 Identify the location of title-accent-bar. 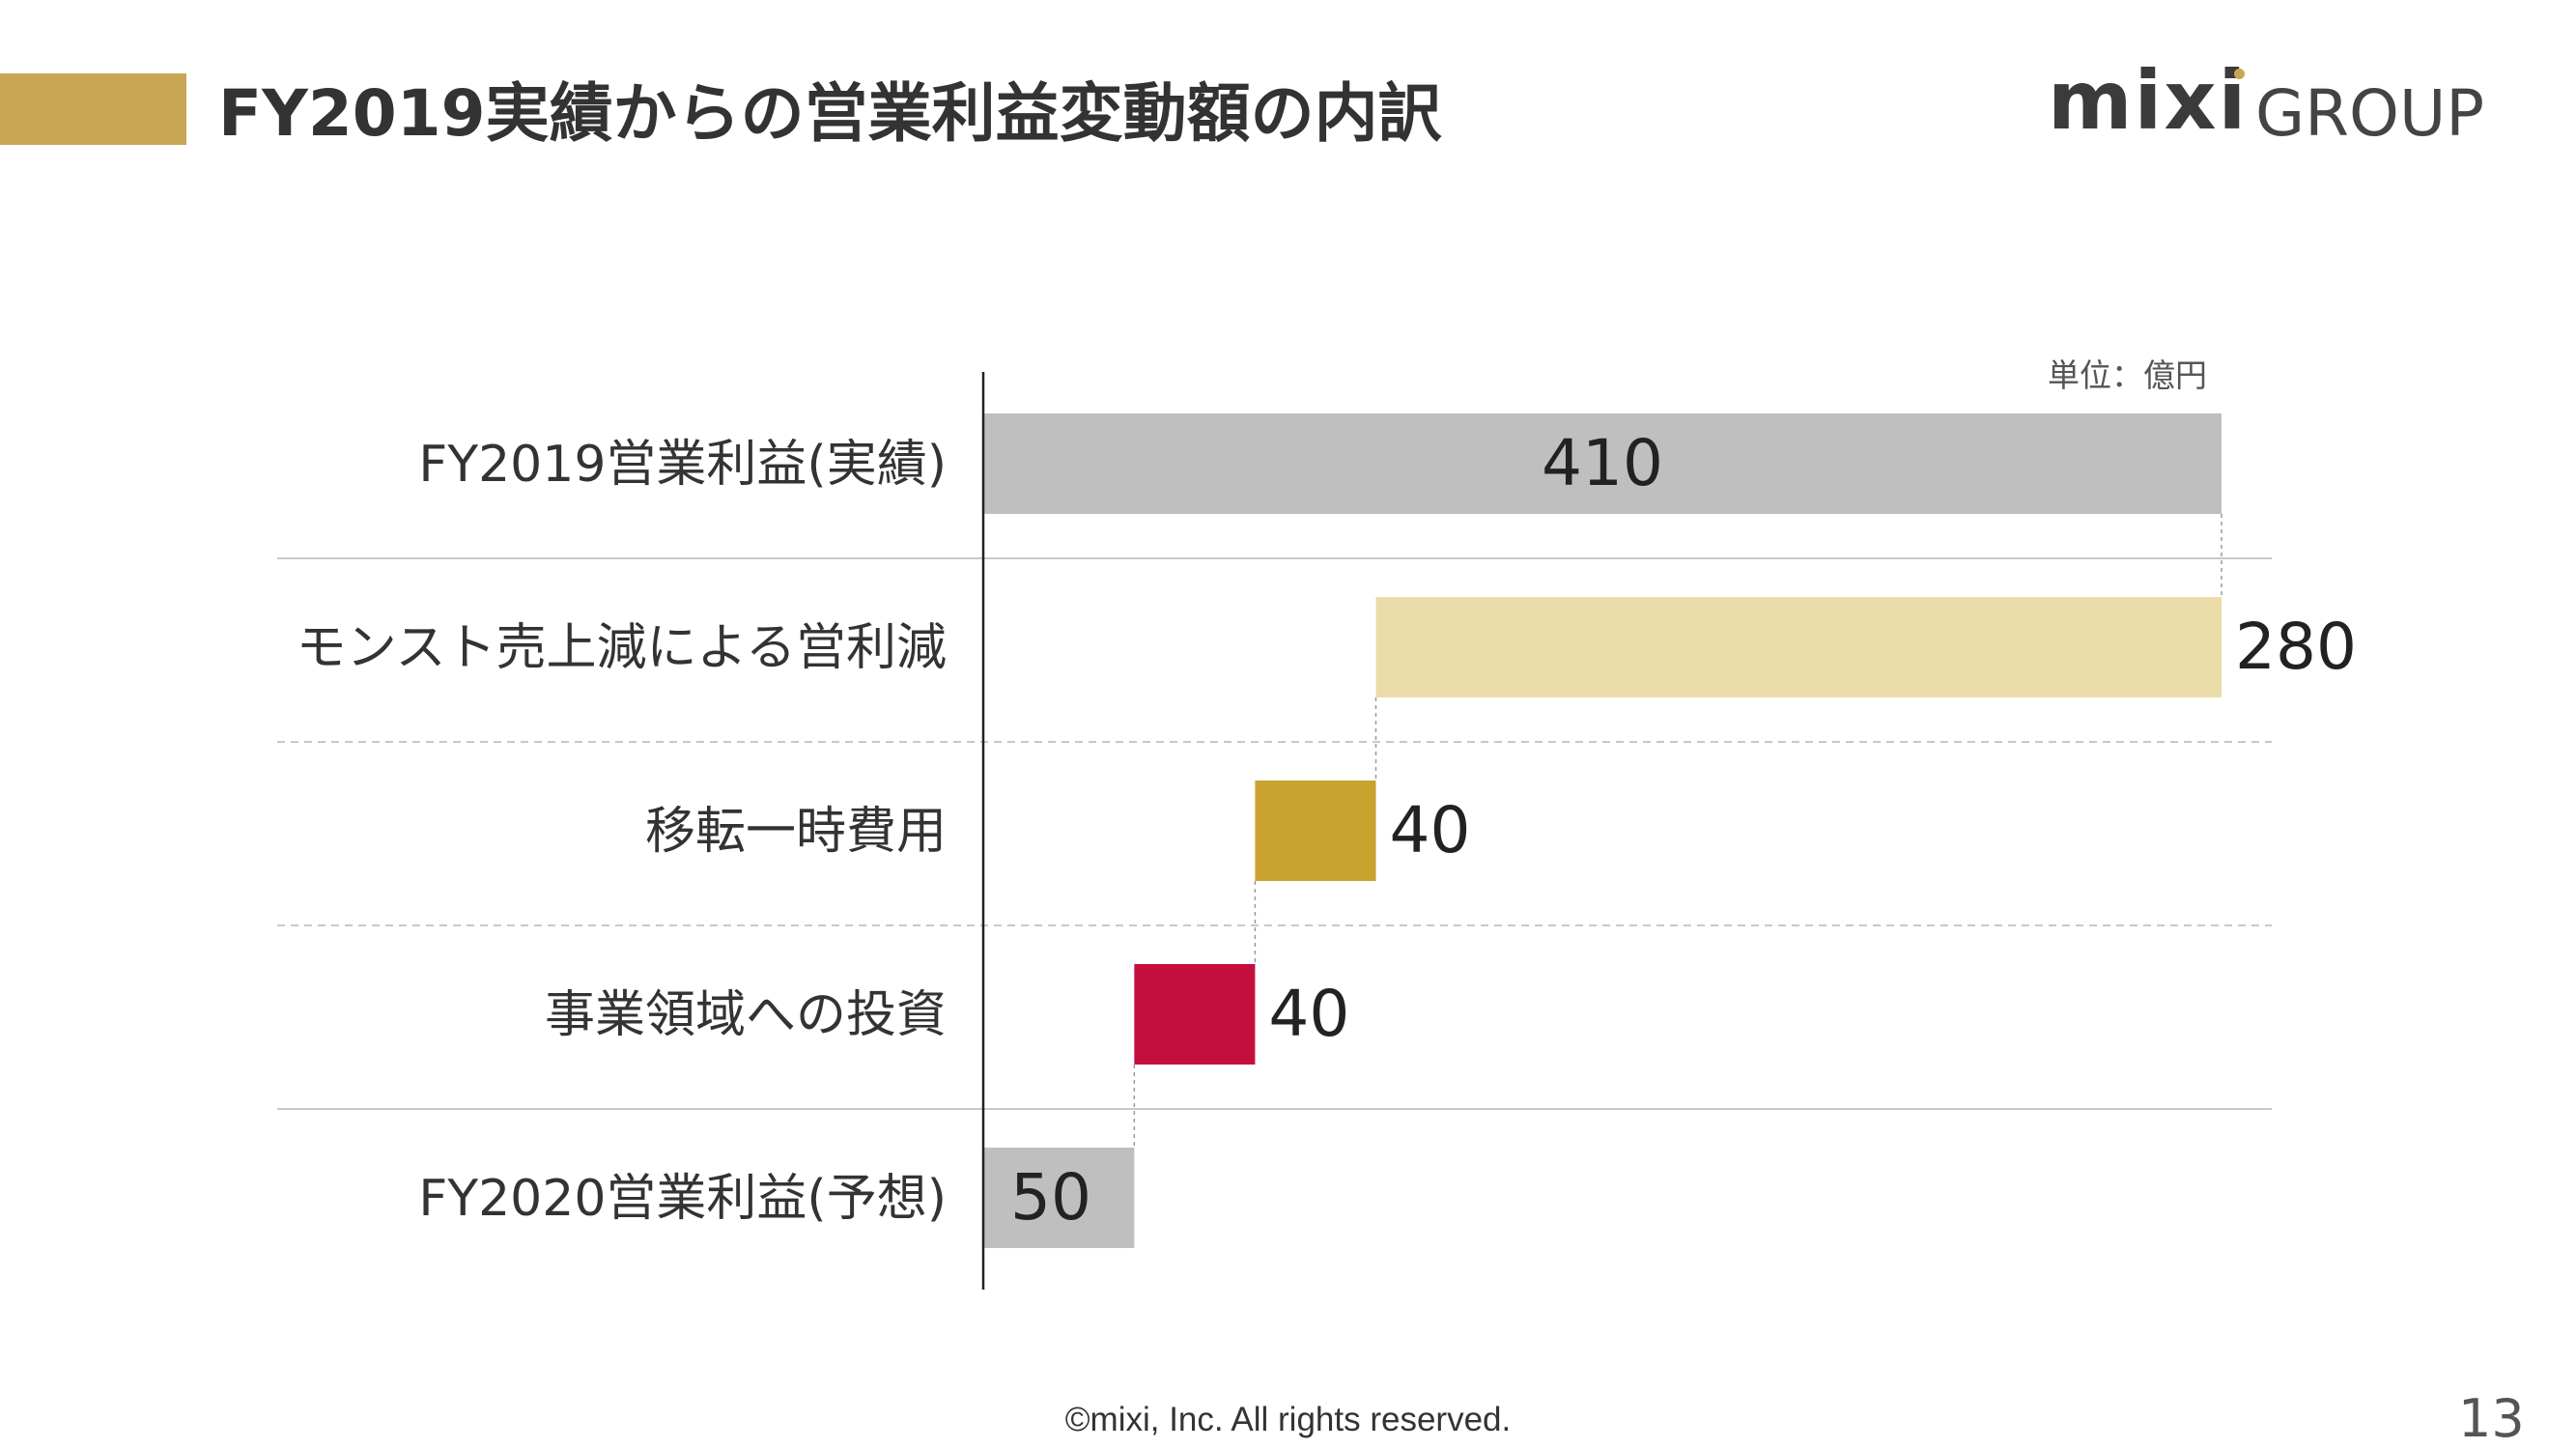
(93, 109).